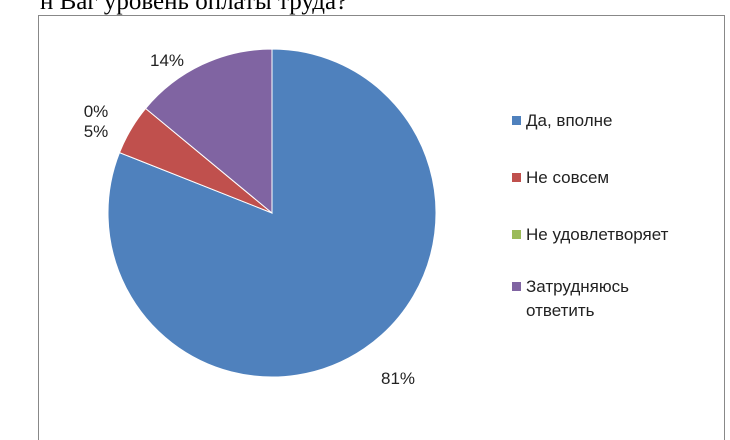  What do you see at coordinates (398, 378) in the screenshot?
I see `pie-data-label-0: 81%` at bounding box center [398, 378].